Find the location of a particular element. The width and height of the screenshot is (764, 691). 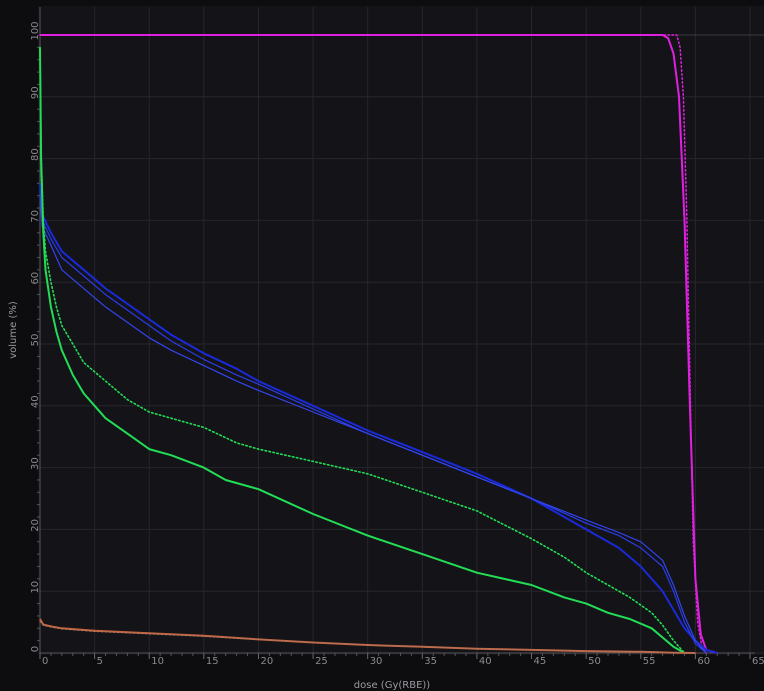

x-tick-label: 40 is located at coordinates (485, 661).